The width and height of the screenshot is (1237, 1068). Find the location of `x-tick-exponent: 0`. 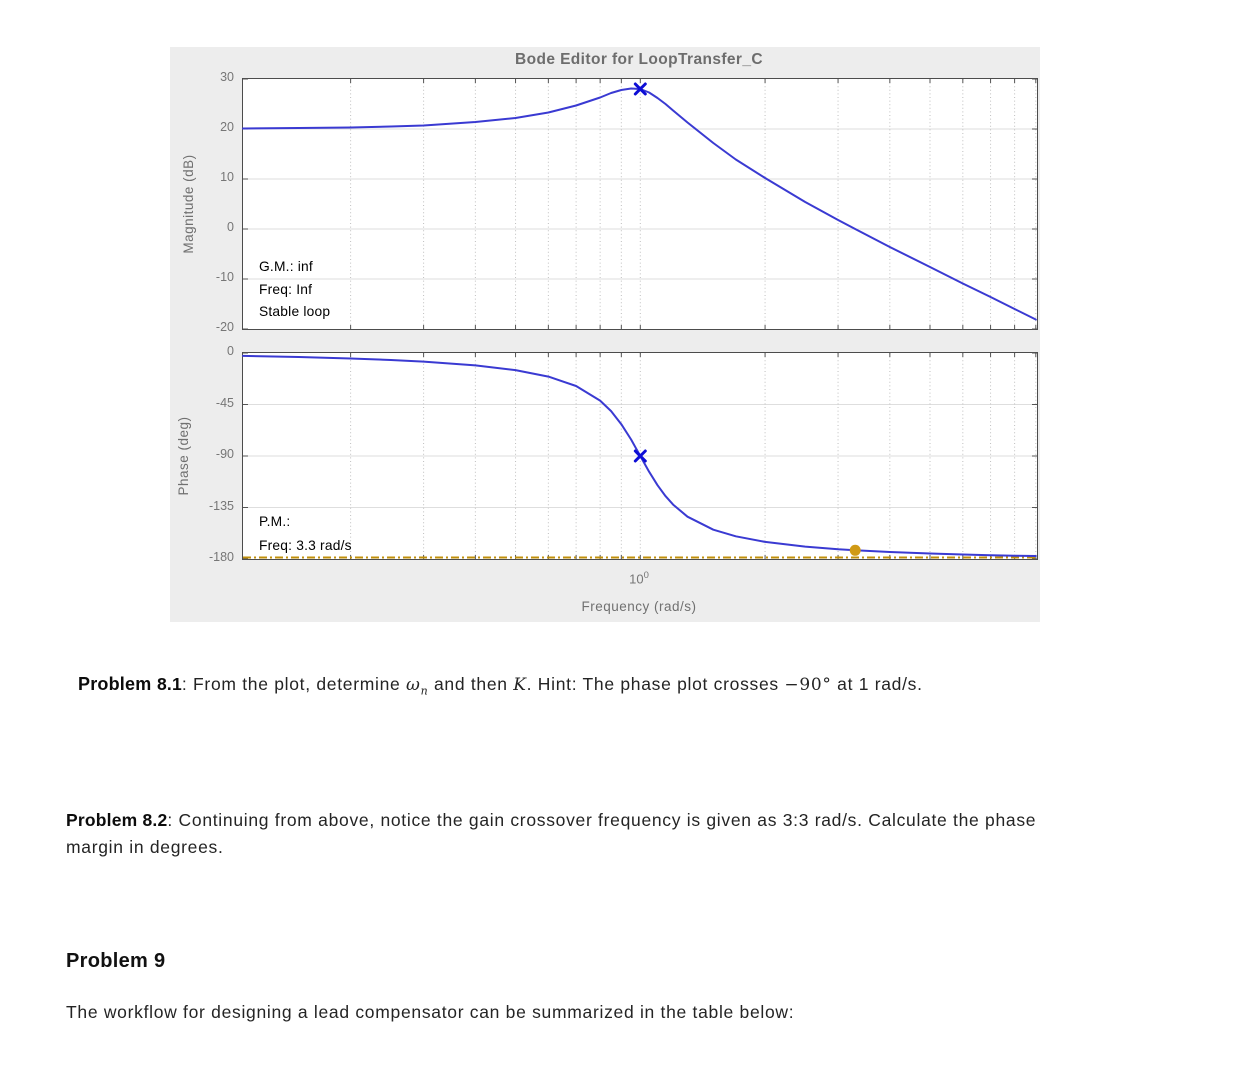

x-tick-exponent: 0 is located at coordinates (646, 575).